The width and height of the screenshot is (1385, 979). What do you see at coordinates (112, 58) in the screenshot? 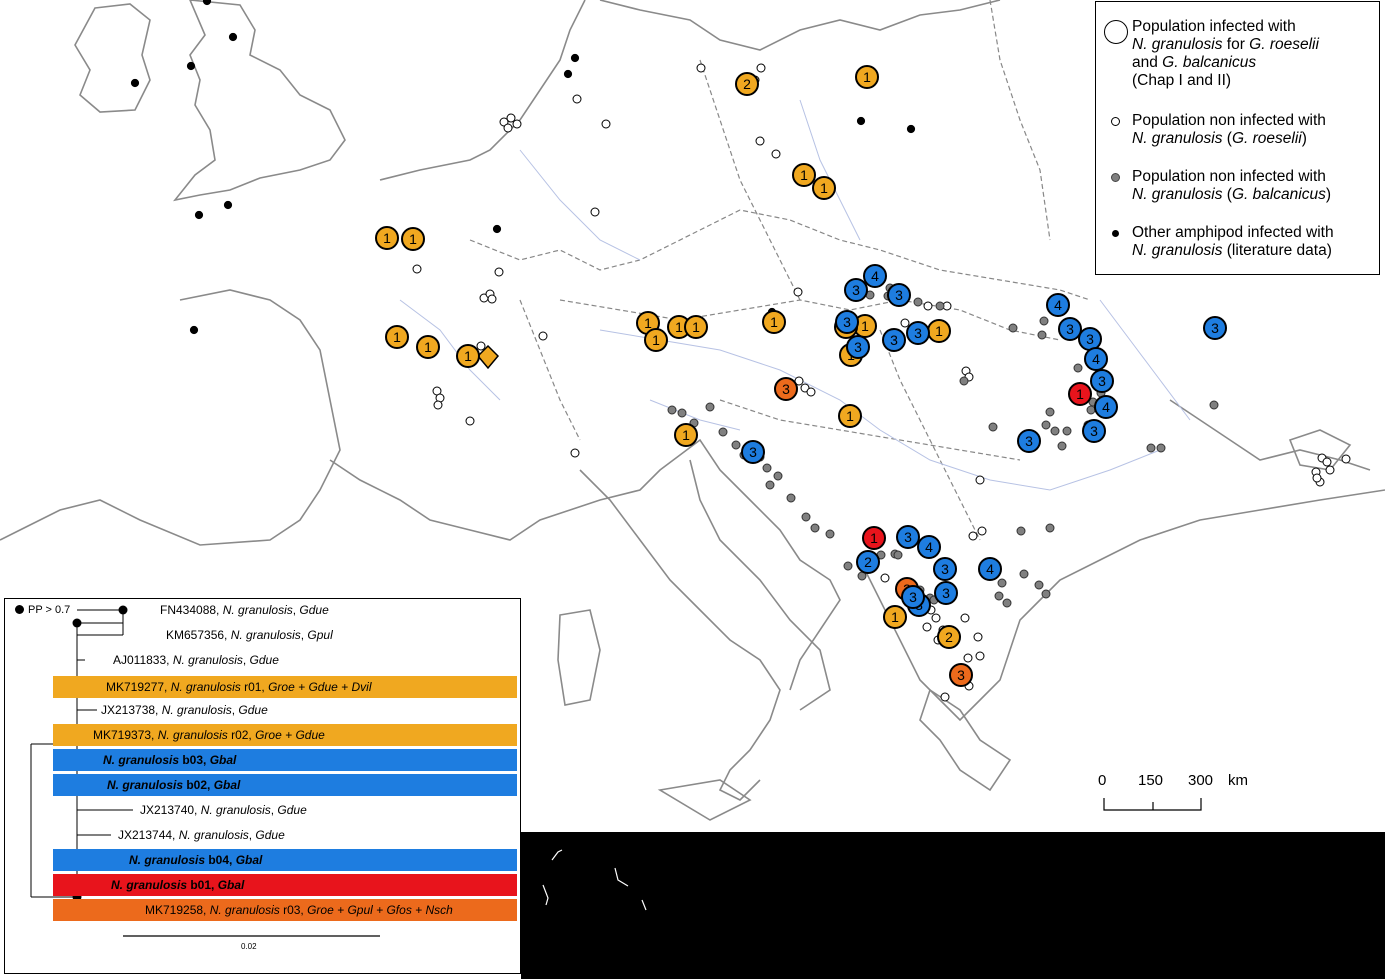
I see `ireland-coast` at bounding box center [112, 58].